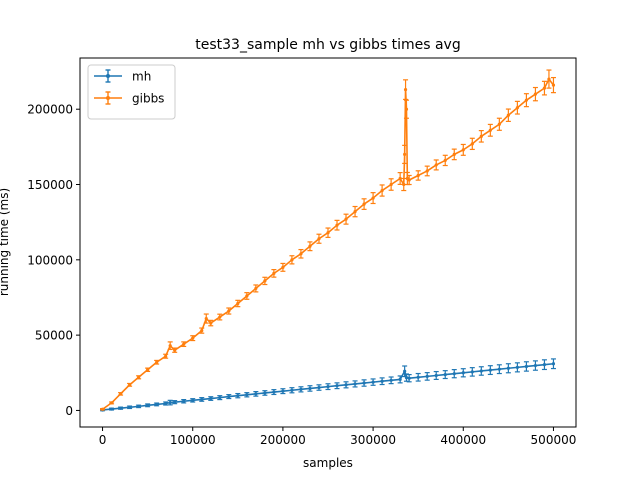 This screenshot has width=640, height=484. I want to click on legend-box, so click(131, 92).